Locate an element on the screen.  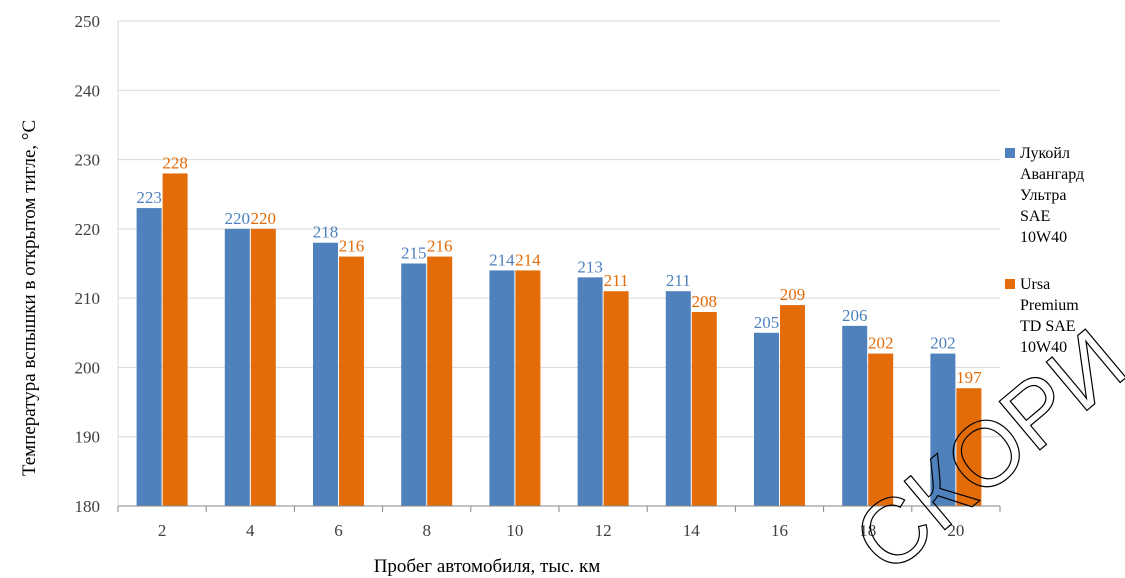
y-axis-ticks: 180 190 200 210 220 230 240 250 is located at coordinates (88, 264).